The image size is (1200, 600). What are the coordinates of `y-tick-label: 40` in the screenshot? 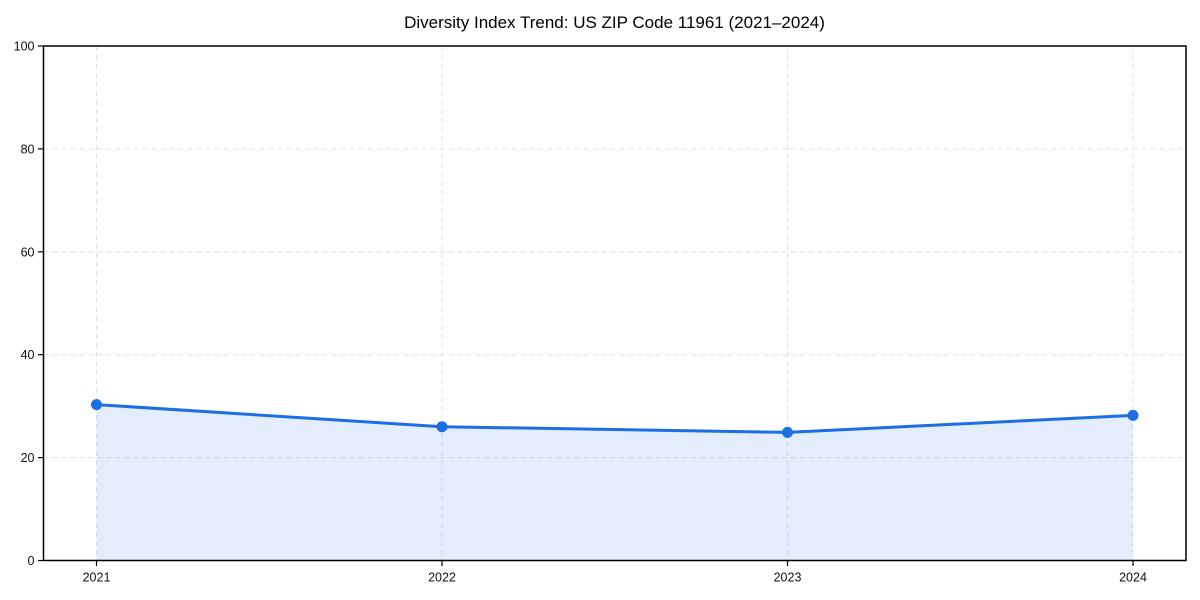 It's located at (28, 355).